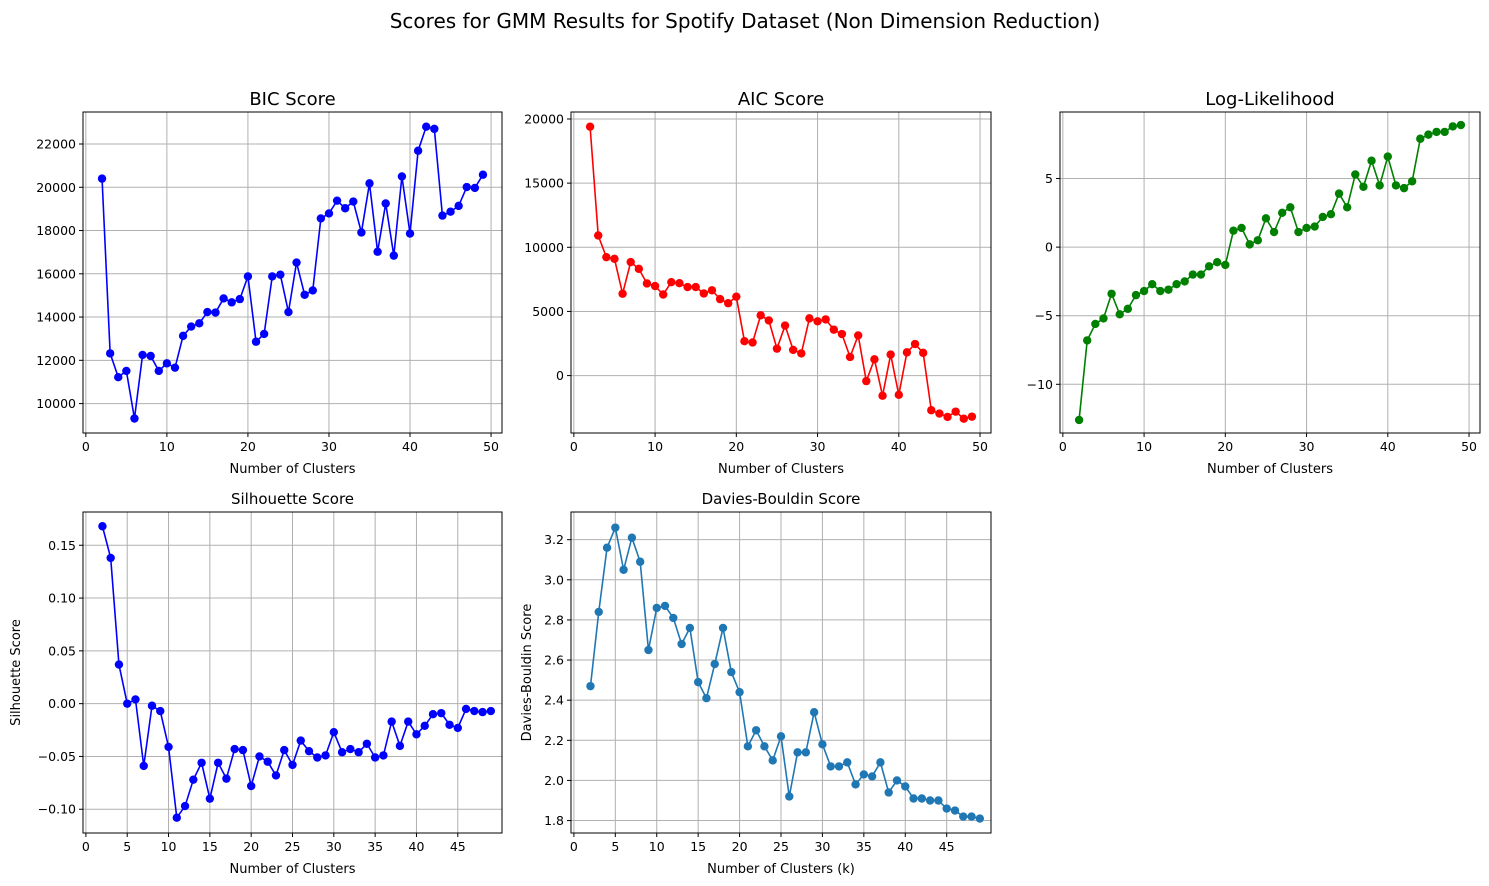 The width and height of the screenshot is (1489, 886). Describe the element at coordinates (62, 545) in the screenshot. I see `y-tick-label: 0.15` at that location.